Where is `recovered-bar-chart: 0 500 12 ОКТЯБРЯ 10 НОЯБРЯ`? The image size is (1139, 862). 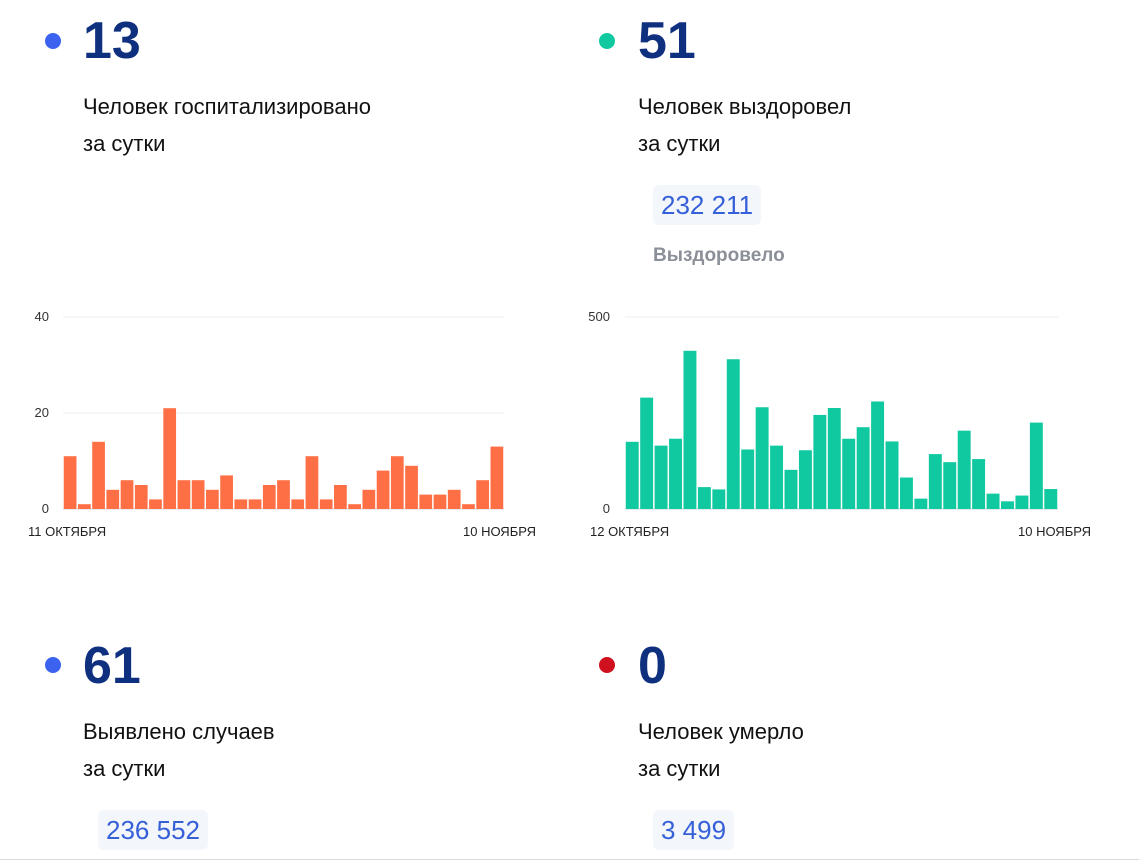
recovered-bar-chart: 0 500 12 ОКТЯБРЯ 10 НОЯБРЯ is located at coordinates (839, 424).